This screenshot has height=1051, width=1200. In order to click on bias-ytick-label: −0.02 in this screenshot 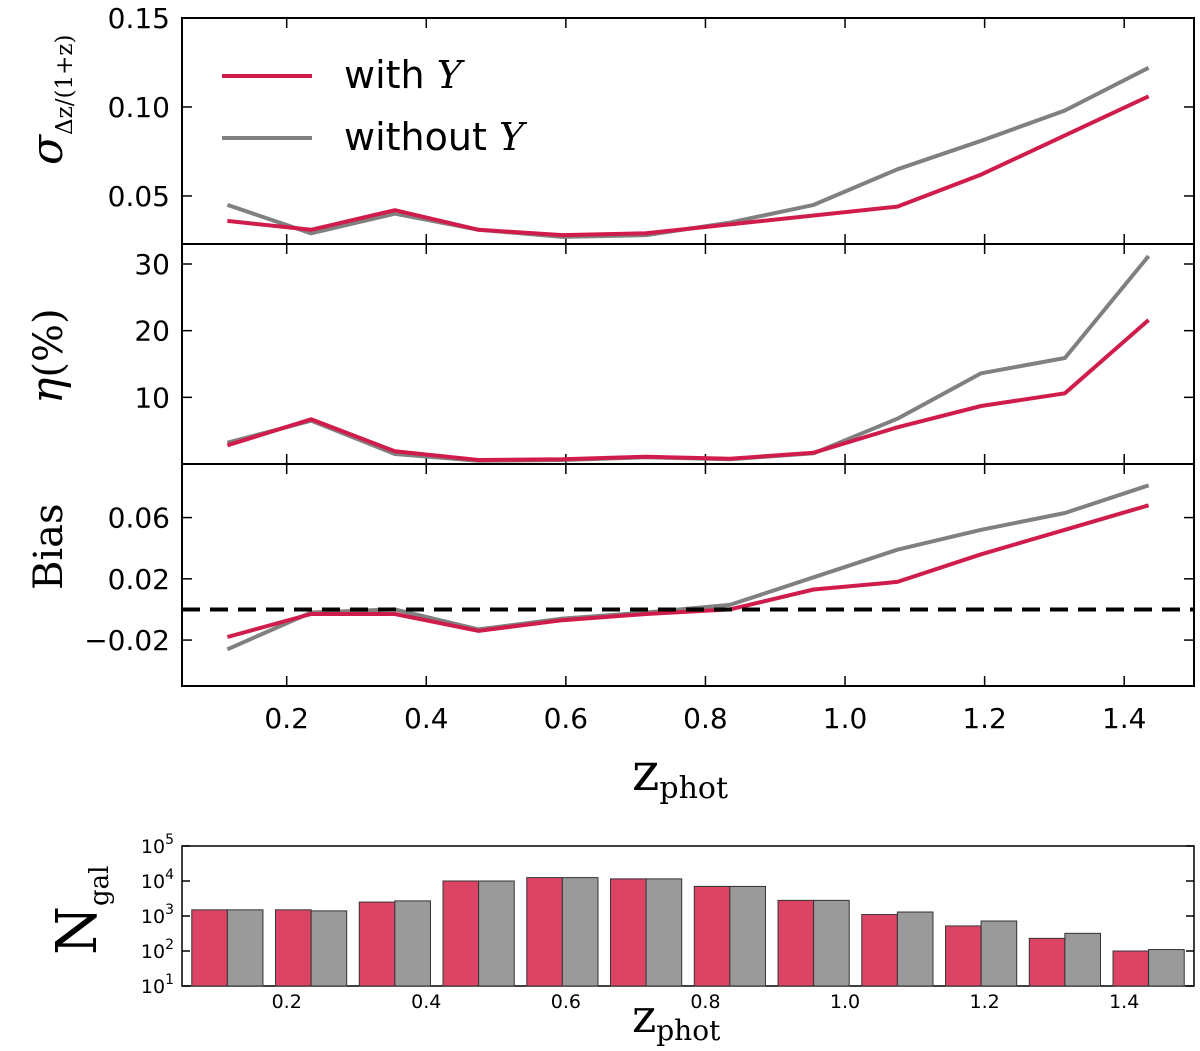, I will do `click(127, 640)`.